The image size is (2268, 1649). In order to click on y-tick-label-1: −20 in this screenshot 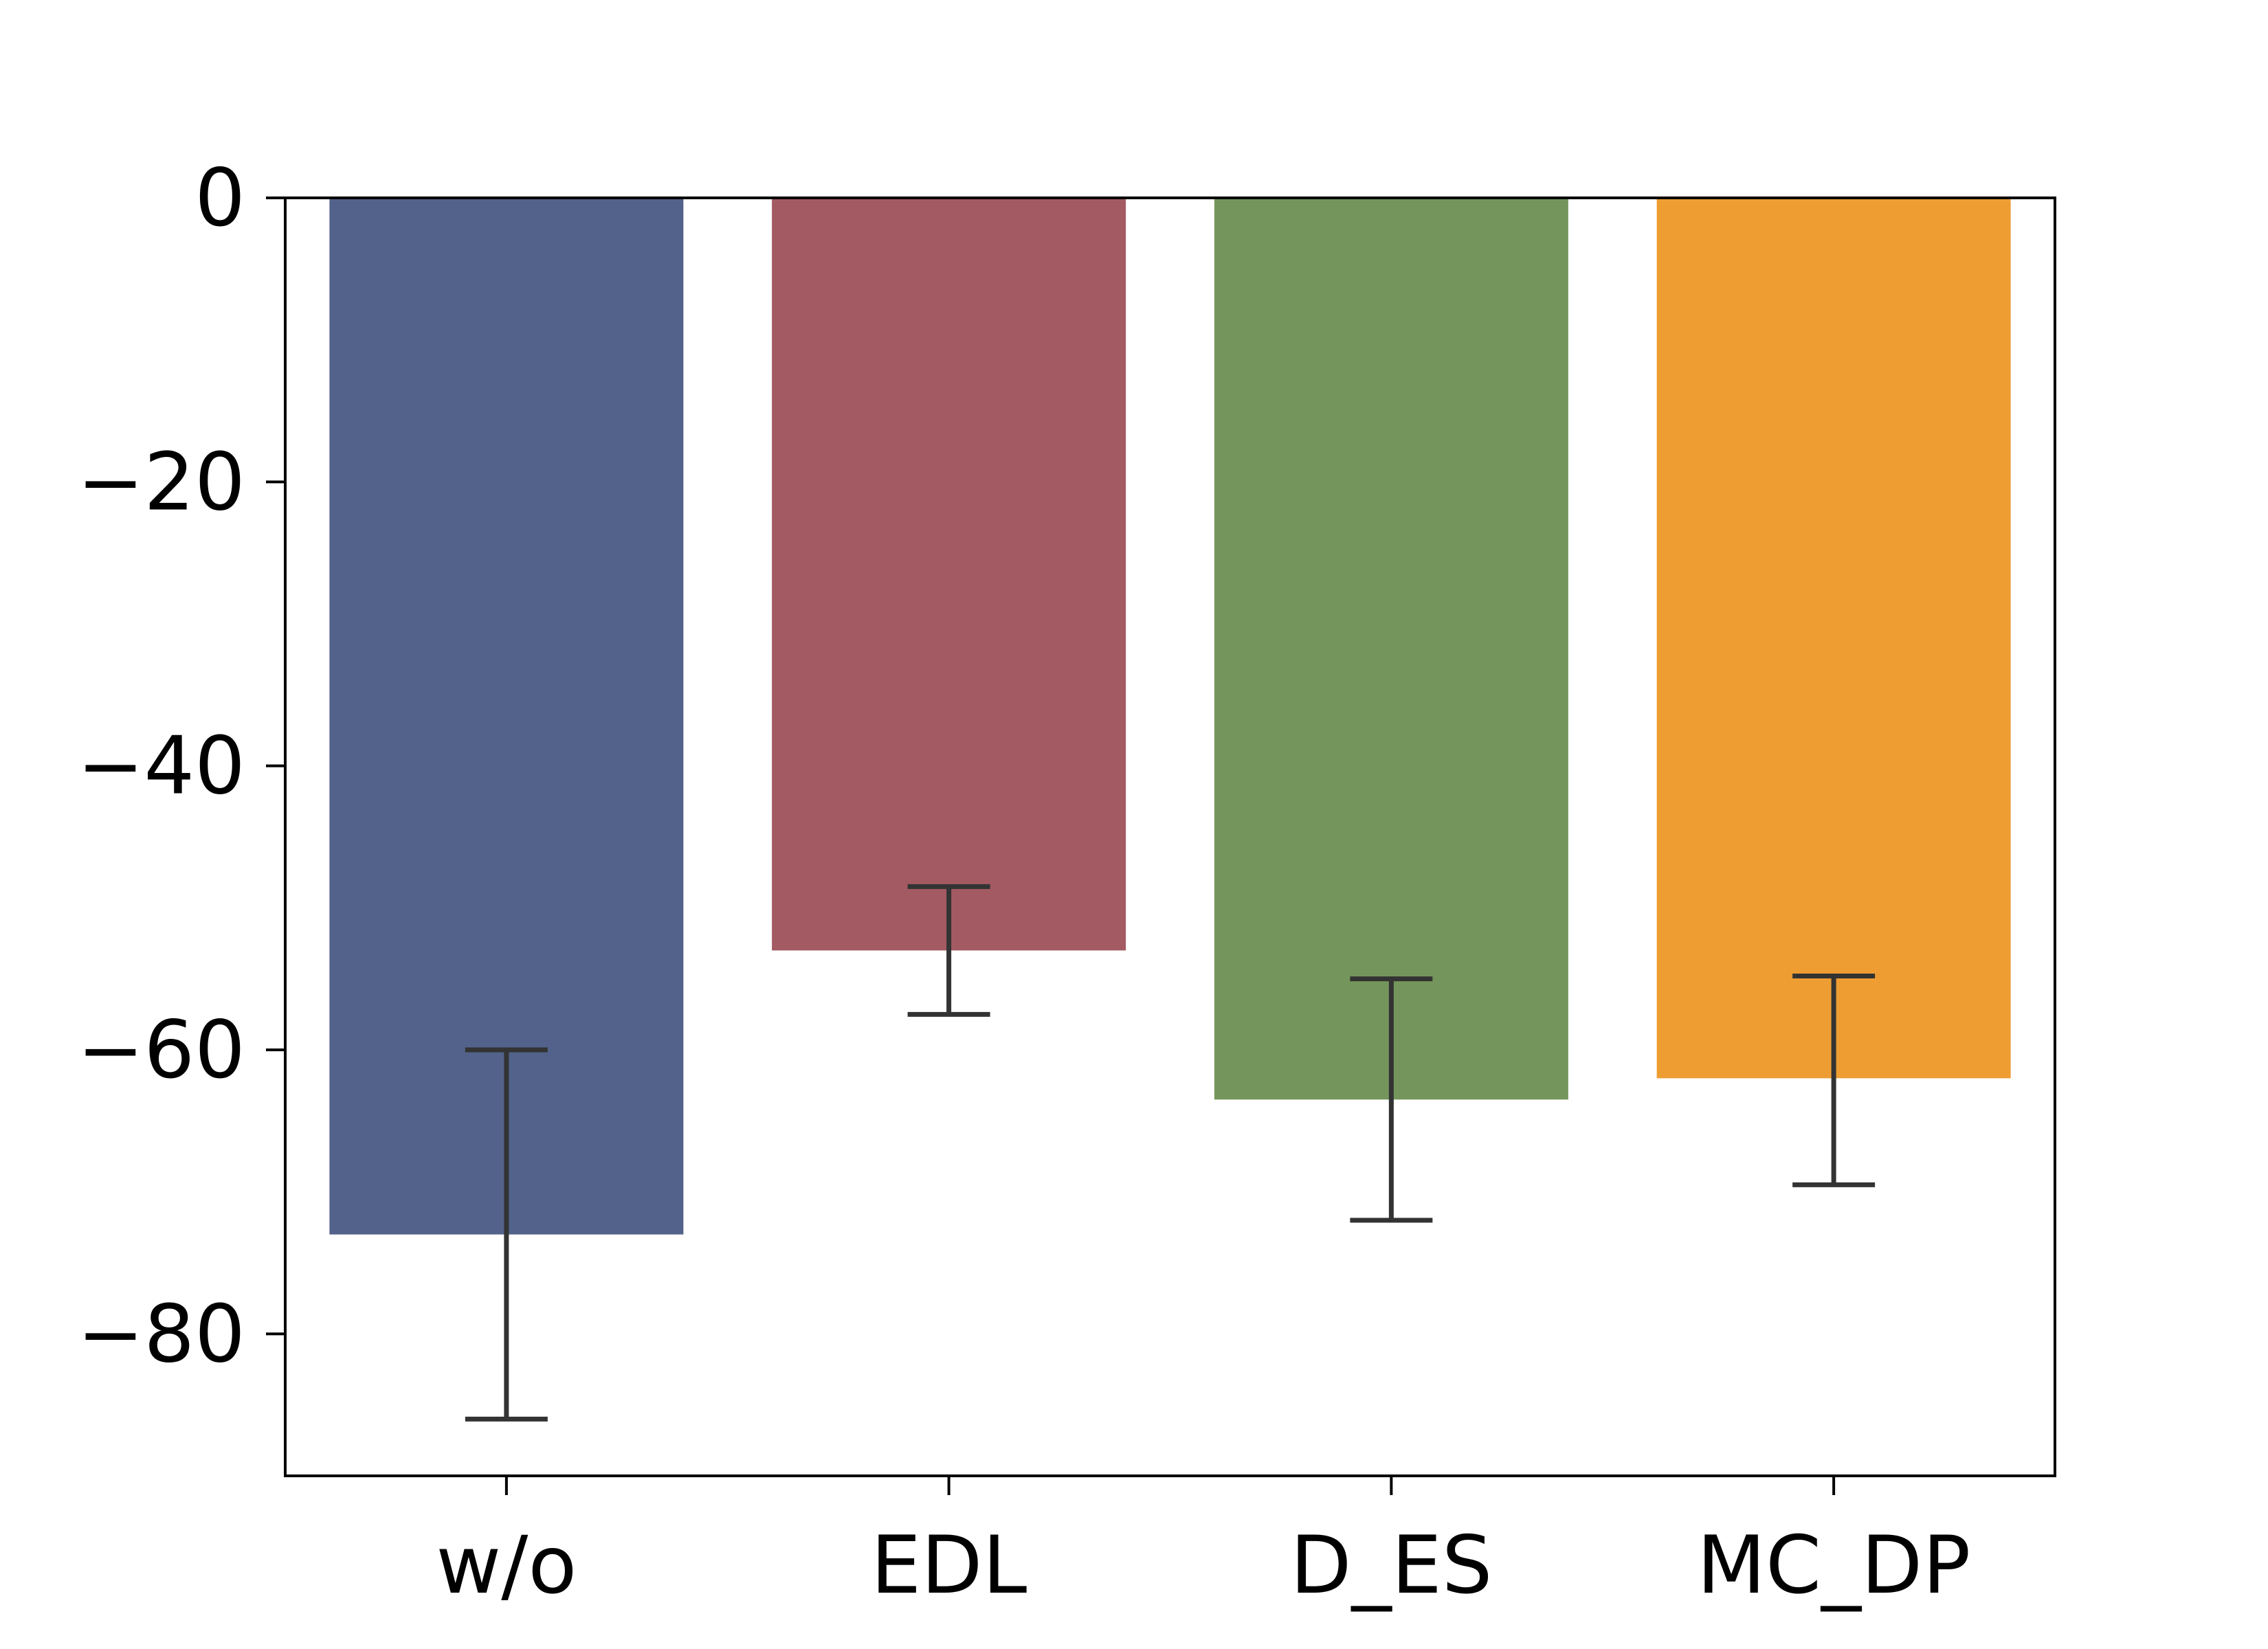, I will do `click(161, 482)`.